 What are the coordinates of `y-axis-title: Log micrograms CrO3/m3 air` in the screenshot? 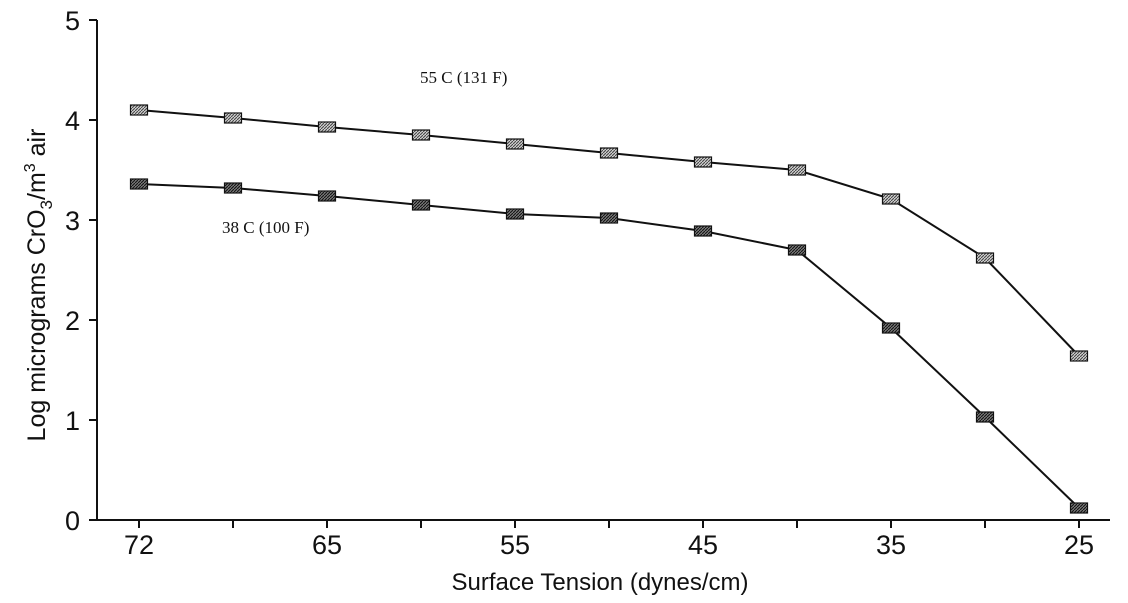 It's located at (39, 285).